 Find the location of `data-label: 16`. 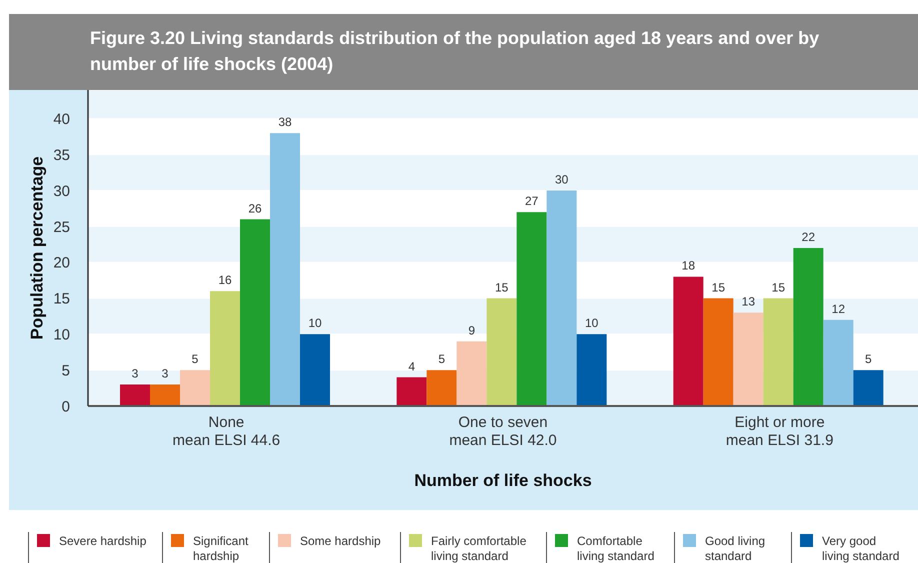

data-label: 16 is located at coordinates (225, 280).